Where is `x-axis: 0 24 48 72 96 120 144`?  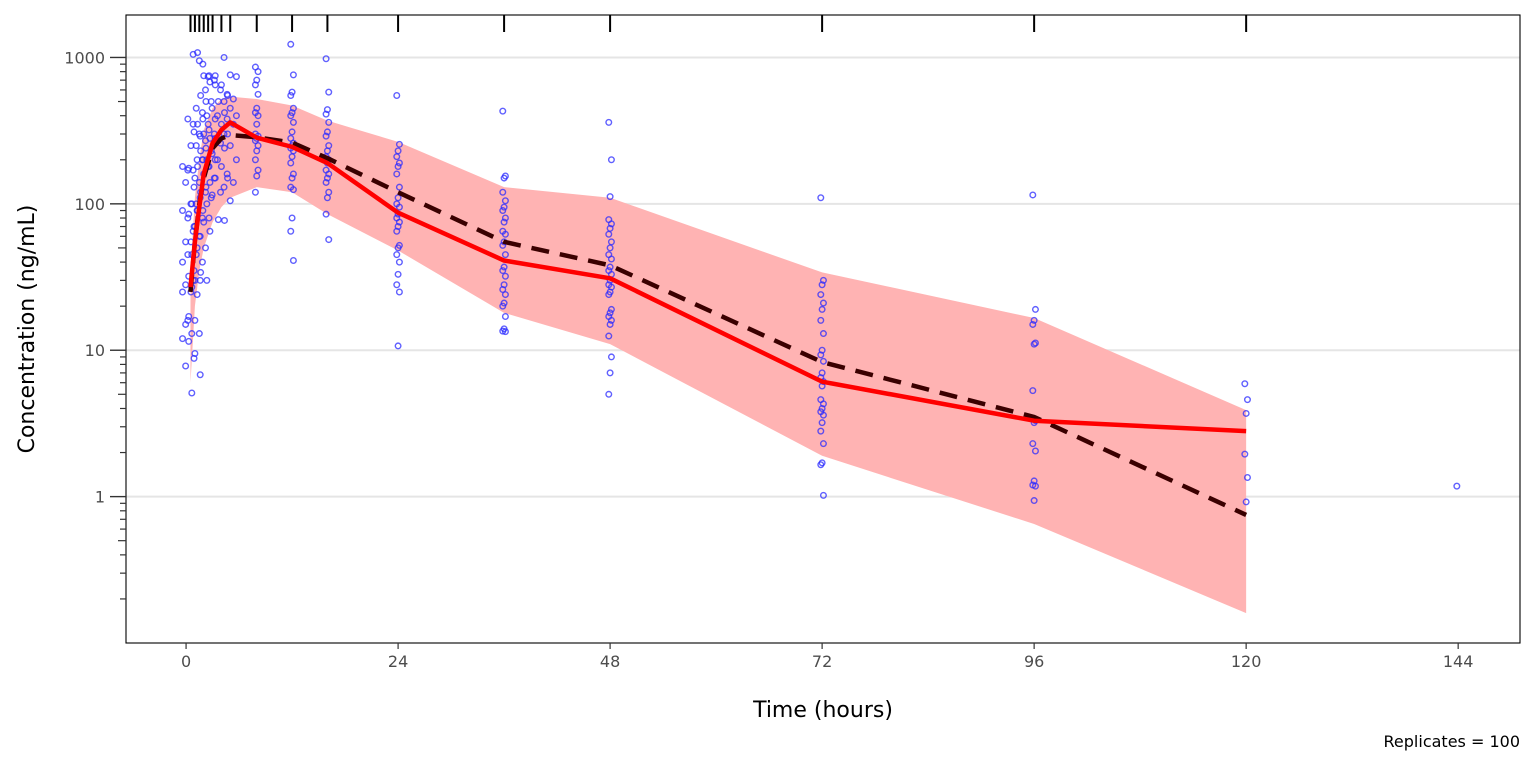
x-axis: 0 24 48 72 96 120 144 is located at coordinates (827, 657).